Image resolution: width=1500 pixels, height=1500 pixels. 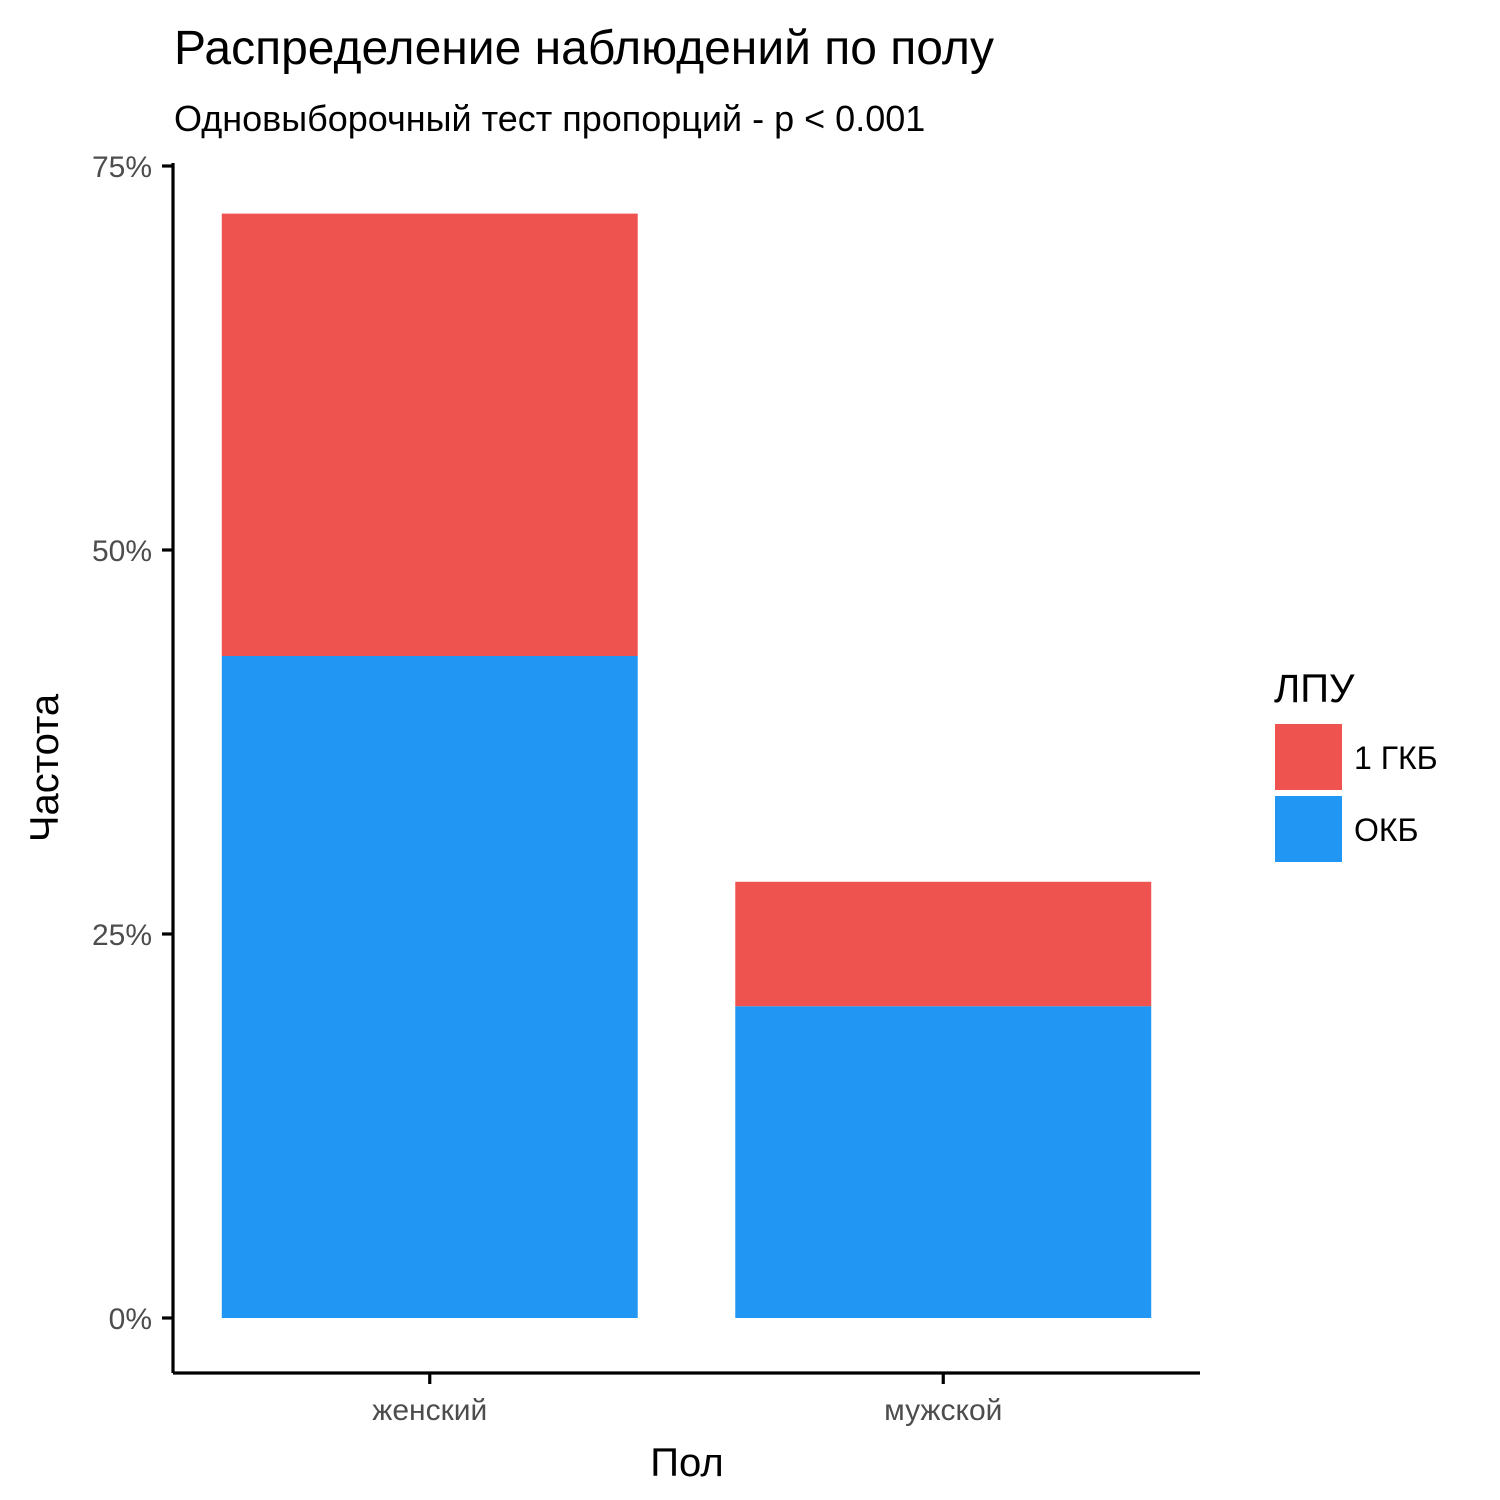 What do you see at coordinates (130, 1319) in the screenshot?
I see `y-tick-label: 0%` at bounding box center [130, 1319].